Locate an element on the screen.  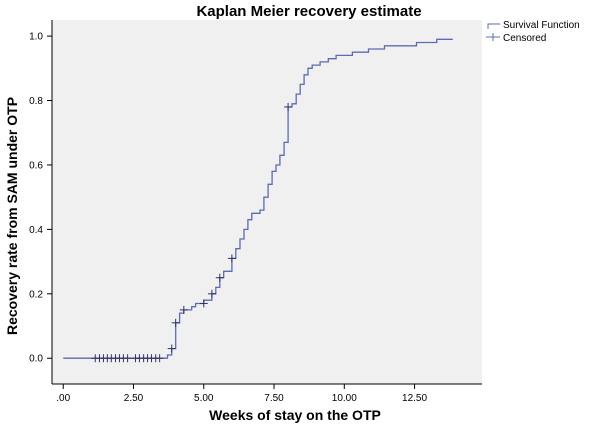
legend-label-survival-function: Survival Function is located at coordinates (541, 25).